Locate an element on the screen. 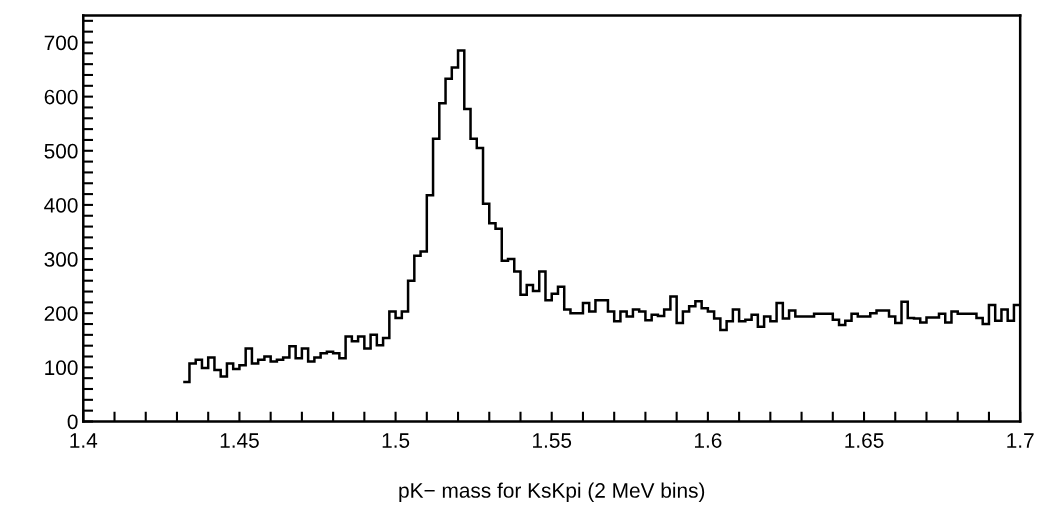 Image resolution: width=1041 pixels, height=514 pixels. y-tick-label: 400 is located at coordinates (61, 205).